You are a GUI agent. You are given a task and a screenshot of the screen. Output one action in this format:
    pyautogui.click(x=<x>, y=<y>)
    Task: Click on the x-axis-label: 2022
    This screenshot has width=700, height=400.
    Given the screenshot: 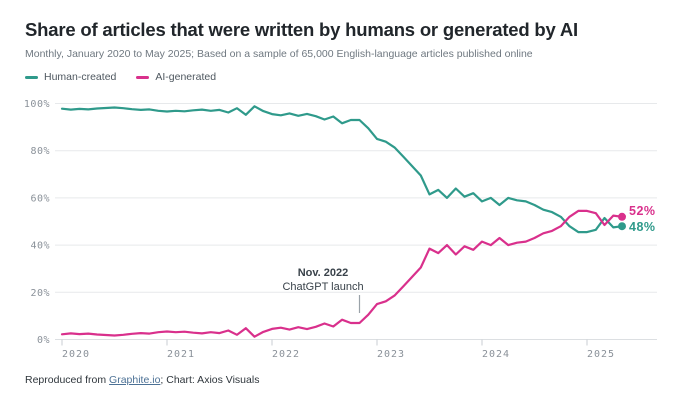 What is the action you would take?
    pyautogui.click(x=286, y=354)
    